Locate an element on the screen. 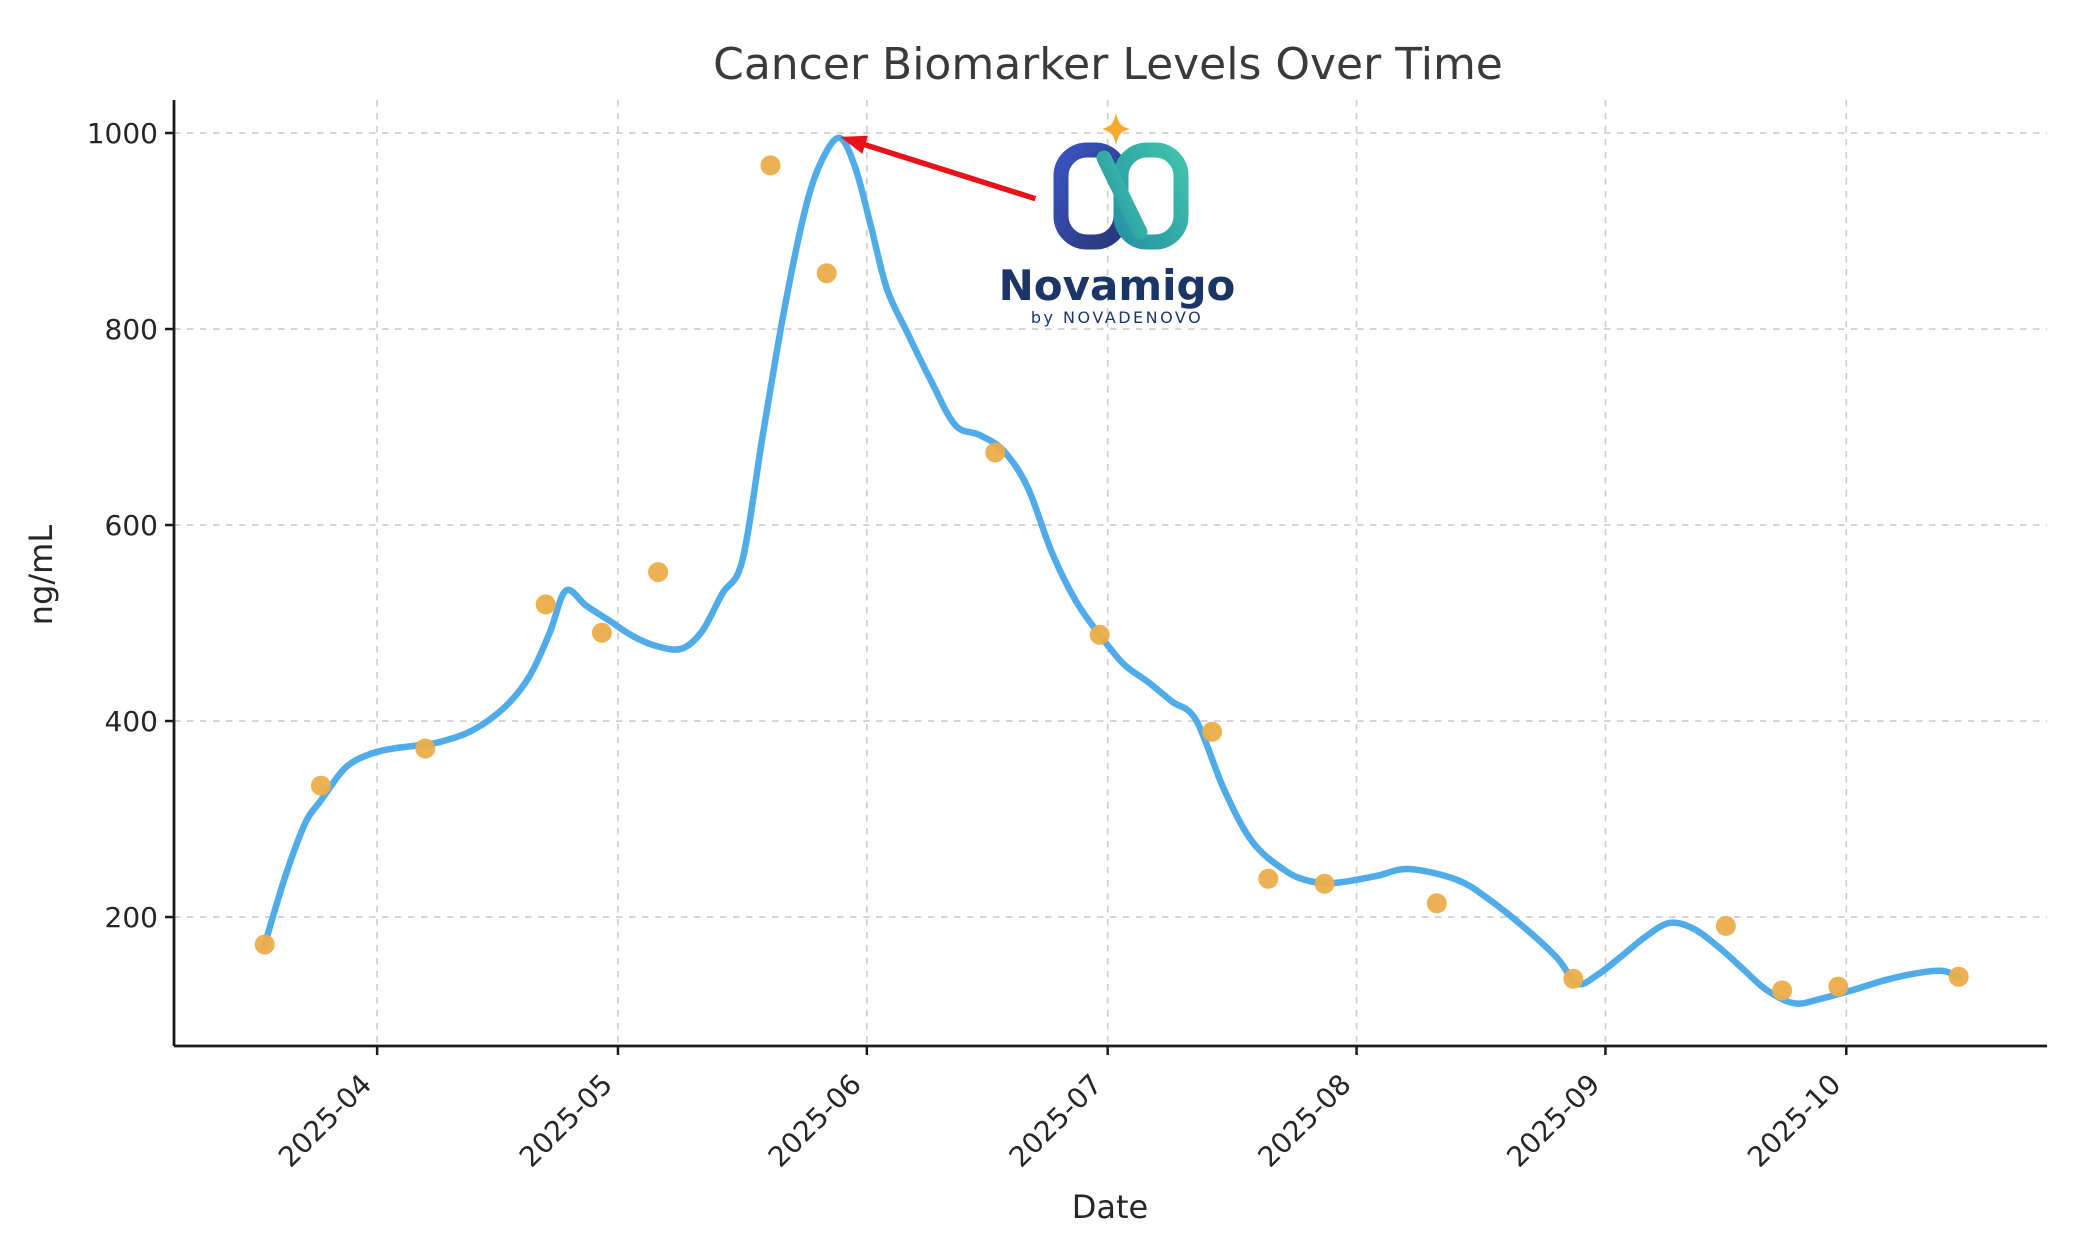 Image resolution: width=2085 pixels, height=1251 pixels. x-tick-label: 2025-07 is located at coordinates (1056, 1121).